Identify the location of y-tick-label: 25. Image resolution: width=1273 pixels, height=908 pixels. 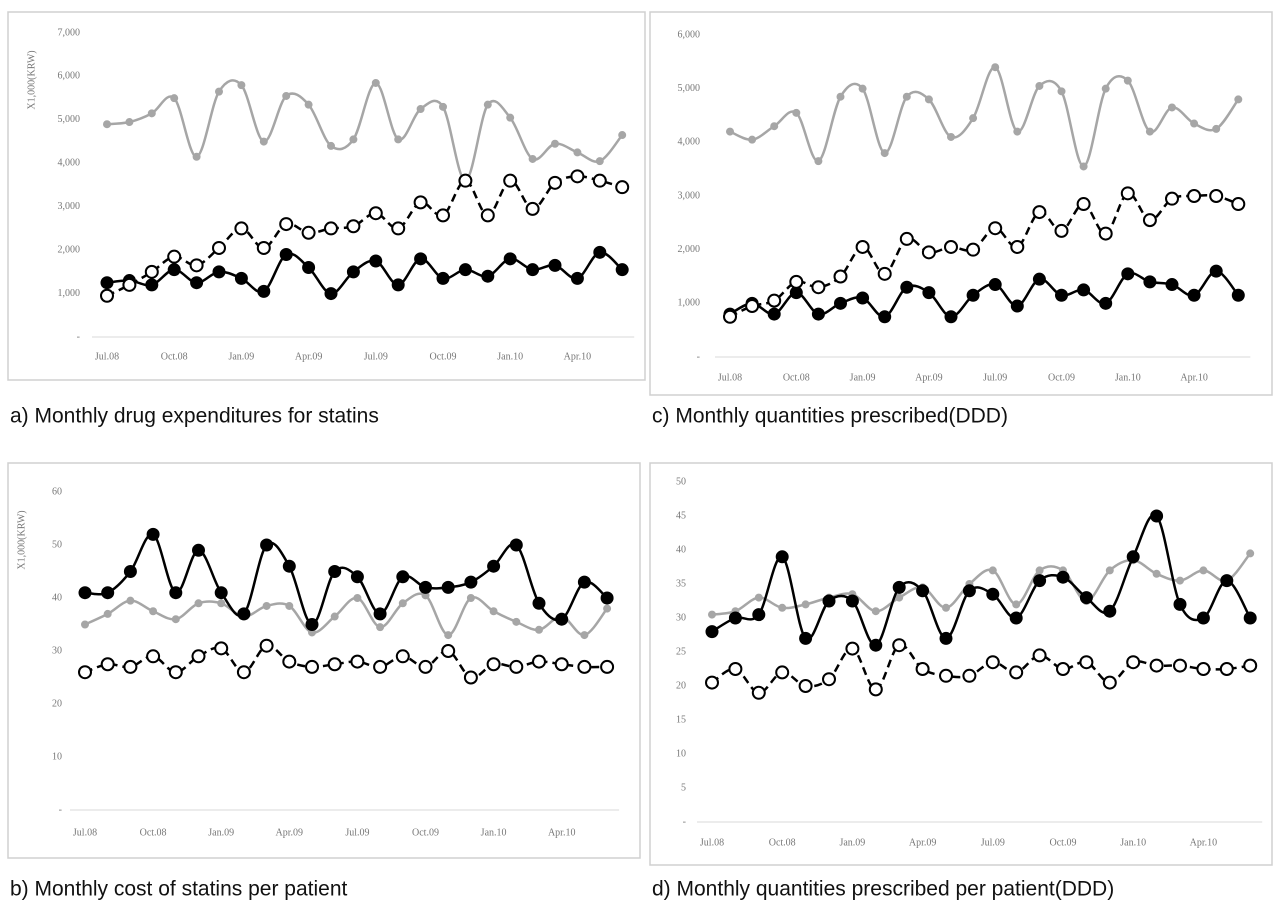
(681, 651).